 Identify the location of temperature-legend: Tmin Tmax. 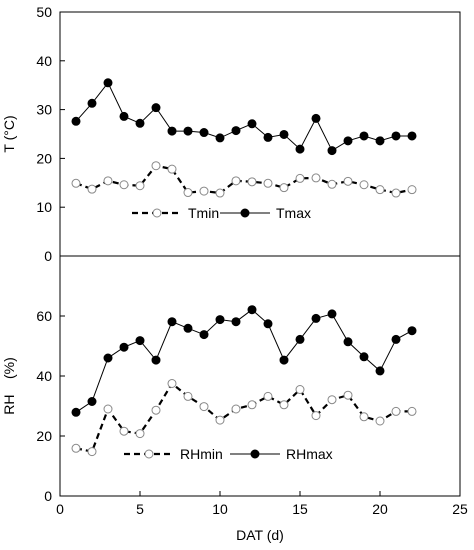
(221, 213).